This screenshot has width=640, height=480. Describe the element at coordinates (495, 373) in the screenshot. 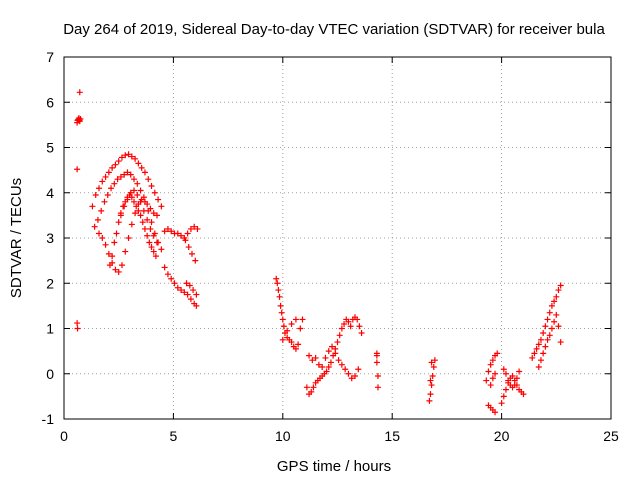

I see `data-point-group-19-21-b` at that location.